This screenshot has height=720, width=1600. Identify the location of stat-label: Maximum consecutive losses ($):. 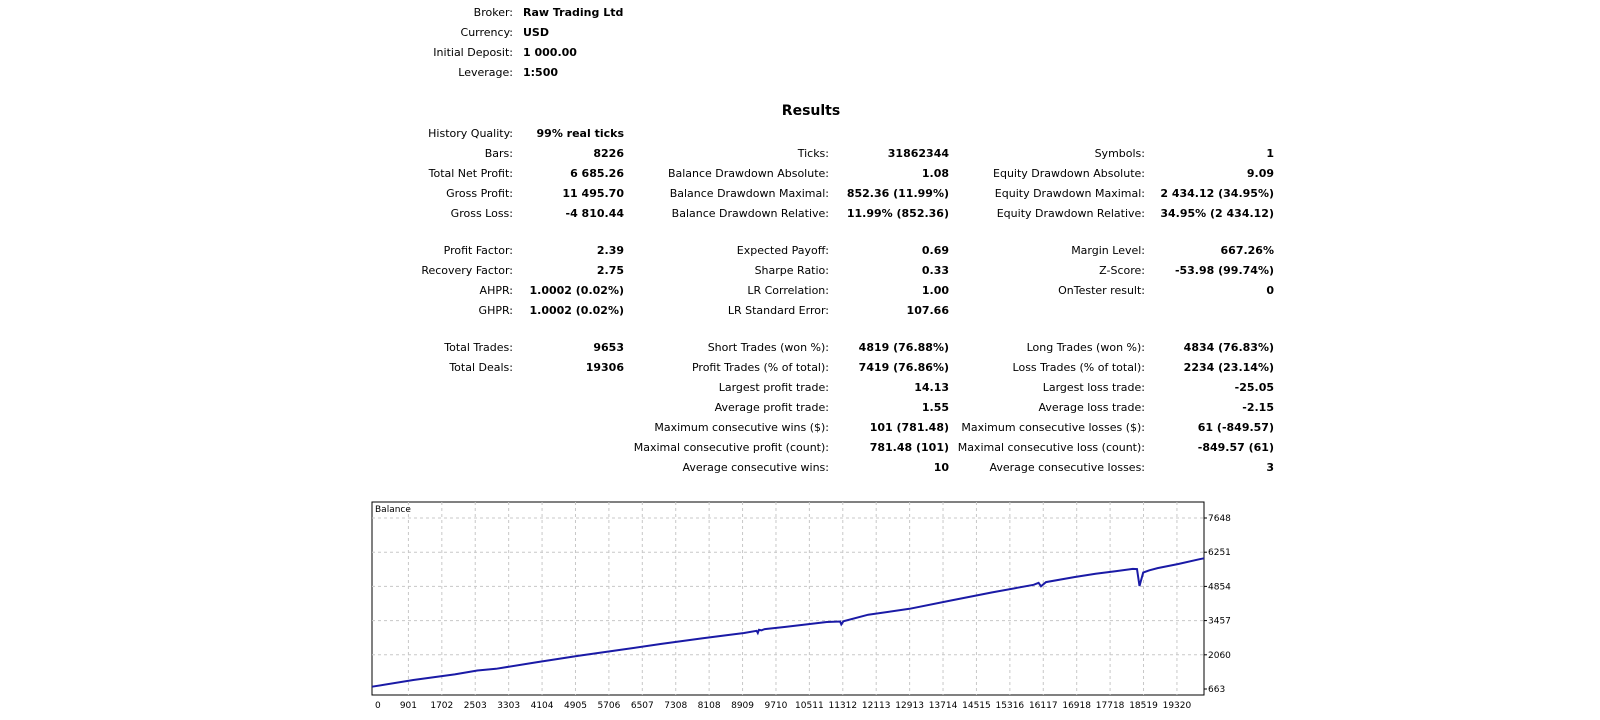
(1053, 427).